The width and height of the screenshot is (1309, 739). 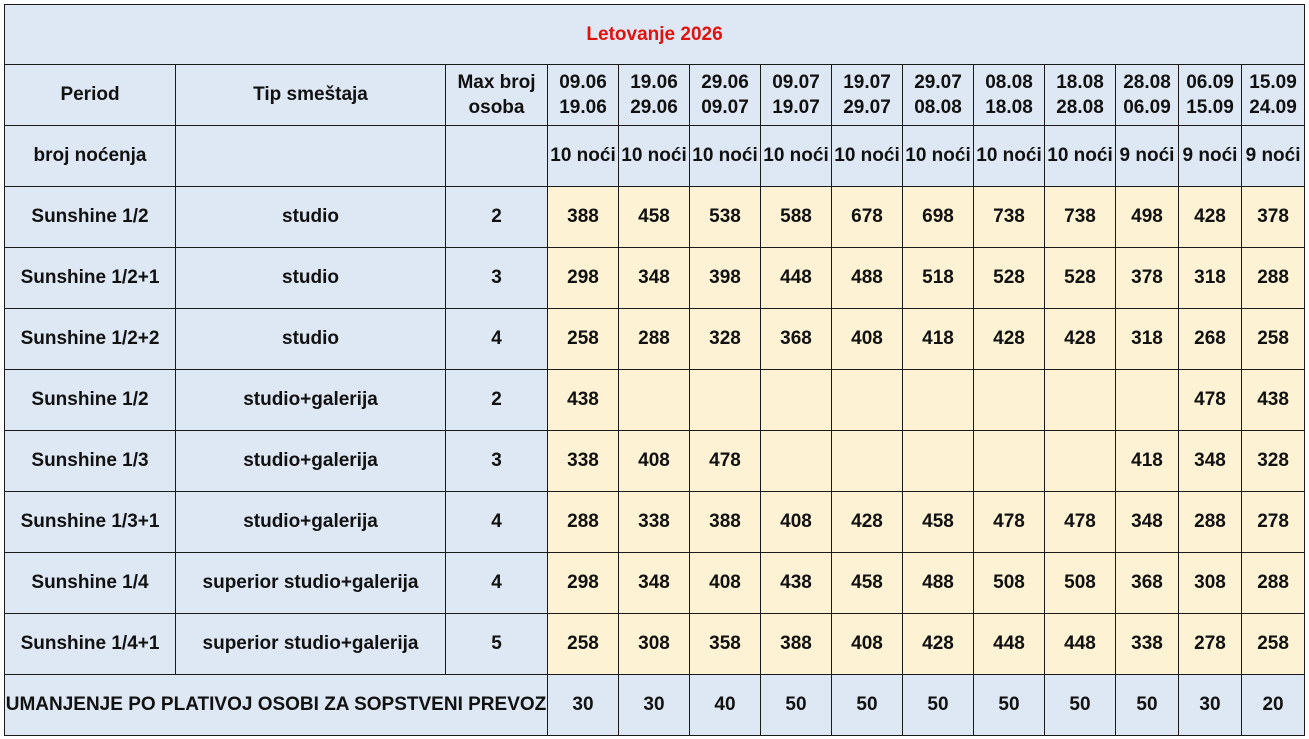 I want to click on room-max-persons: 5, so click(x=496, y=644).